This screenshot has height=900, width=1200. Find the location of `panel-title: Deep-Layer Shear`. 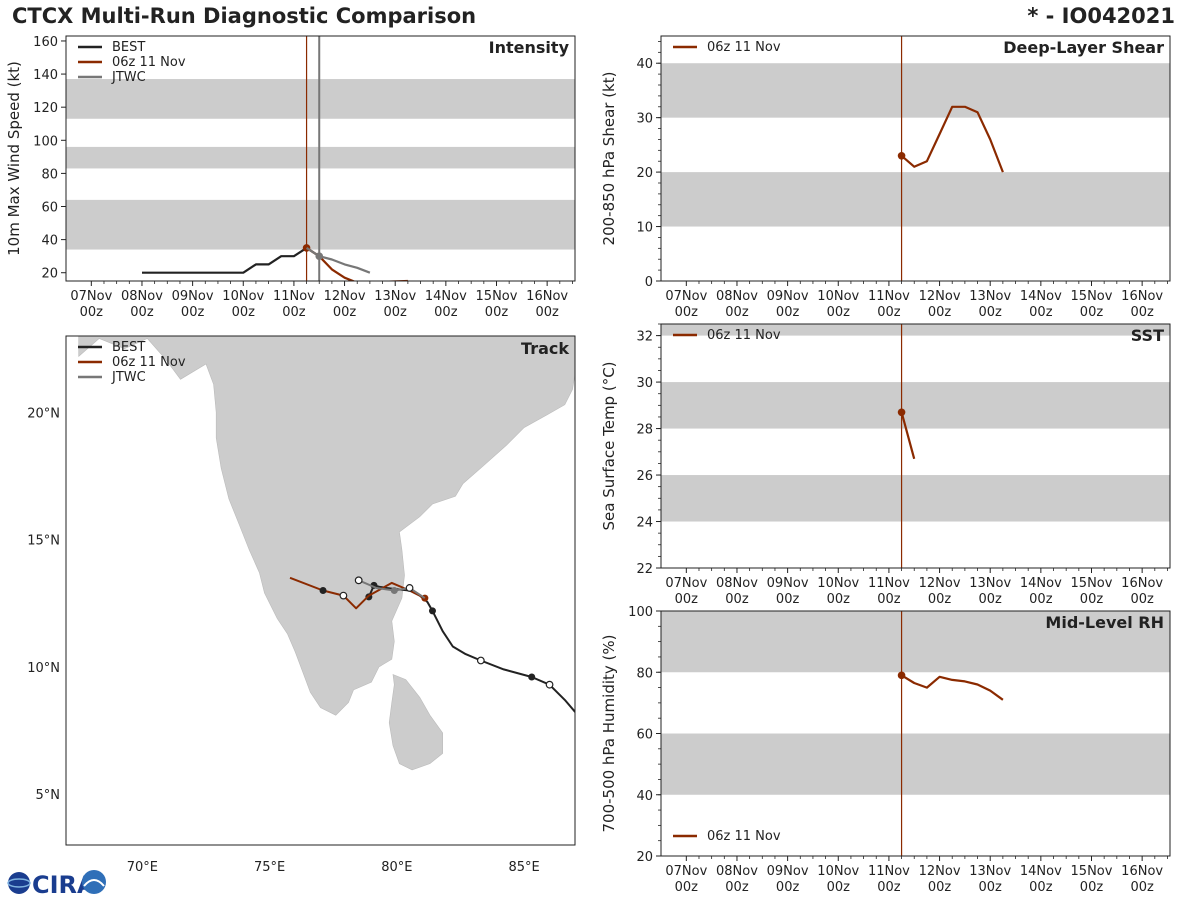

panel-title: Deep-Layer Shear is located at coordinates (1083, 47).